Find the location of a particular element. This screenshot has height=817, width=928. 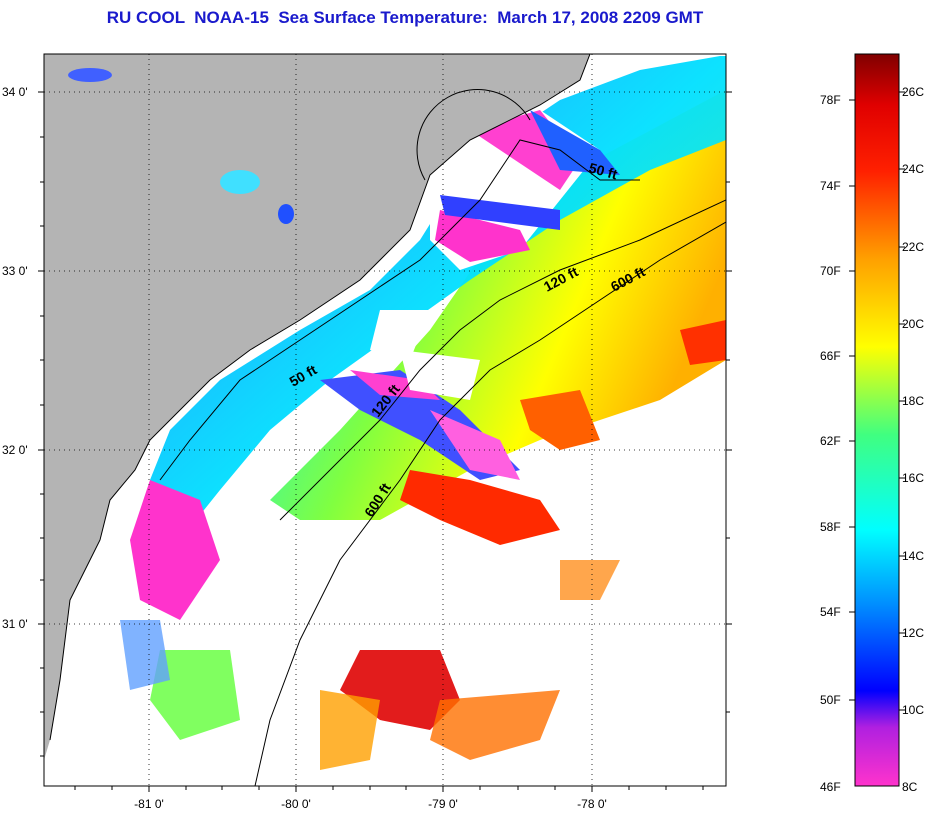

lat-label: 32 0' is located at coordinates (15, 450).